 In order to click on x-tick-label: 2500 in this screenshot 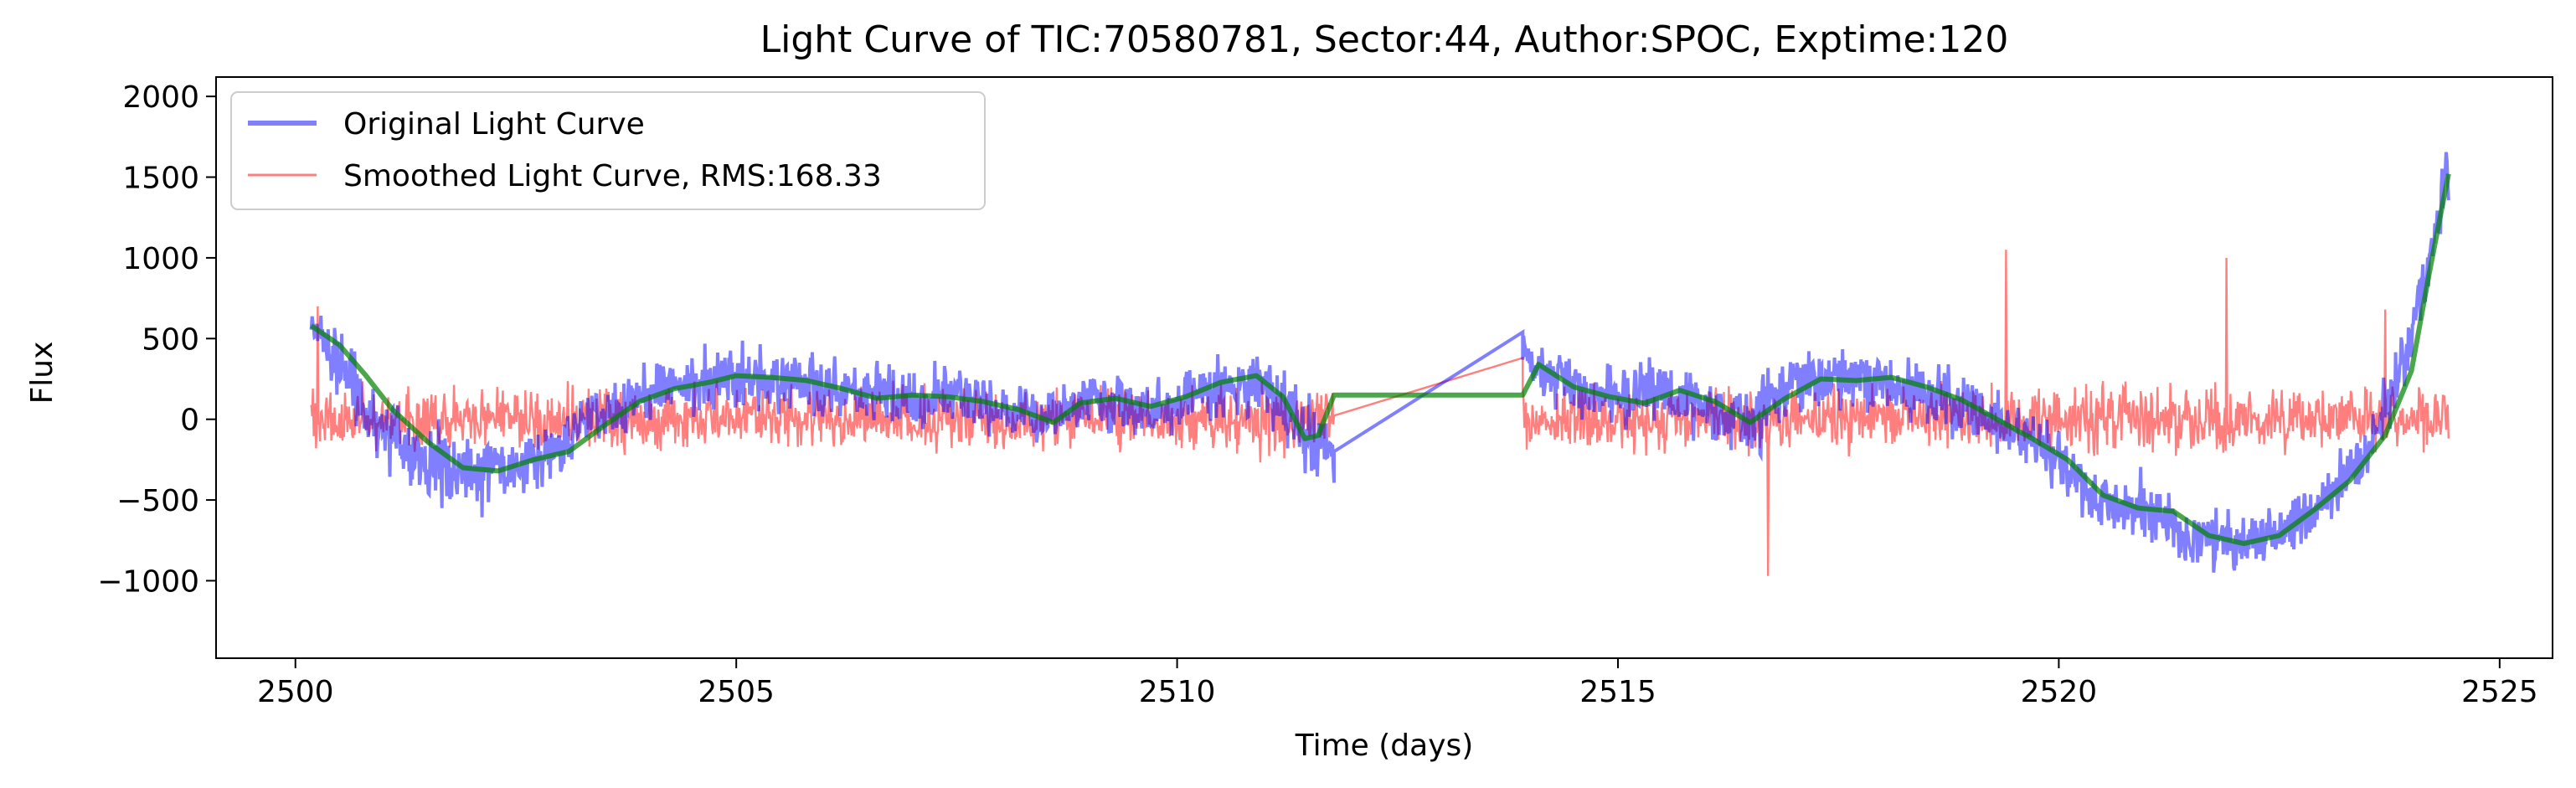, I will do `click(295, 692)`.